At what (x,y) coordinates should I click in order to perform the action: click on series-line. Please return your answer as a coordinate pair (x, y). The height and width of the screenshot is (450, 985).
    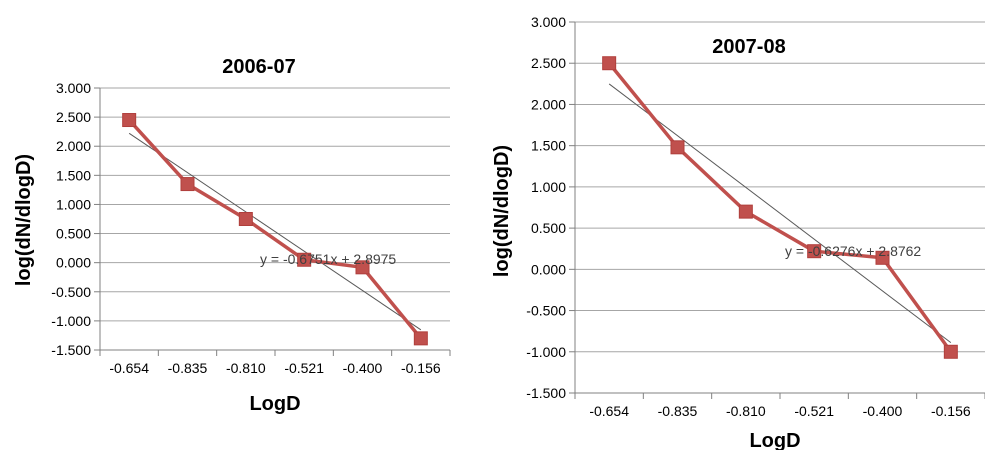
    Looking at the image, I should click on (275, 229).